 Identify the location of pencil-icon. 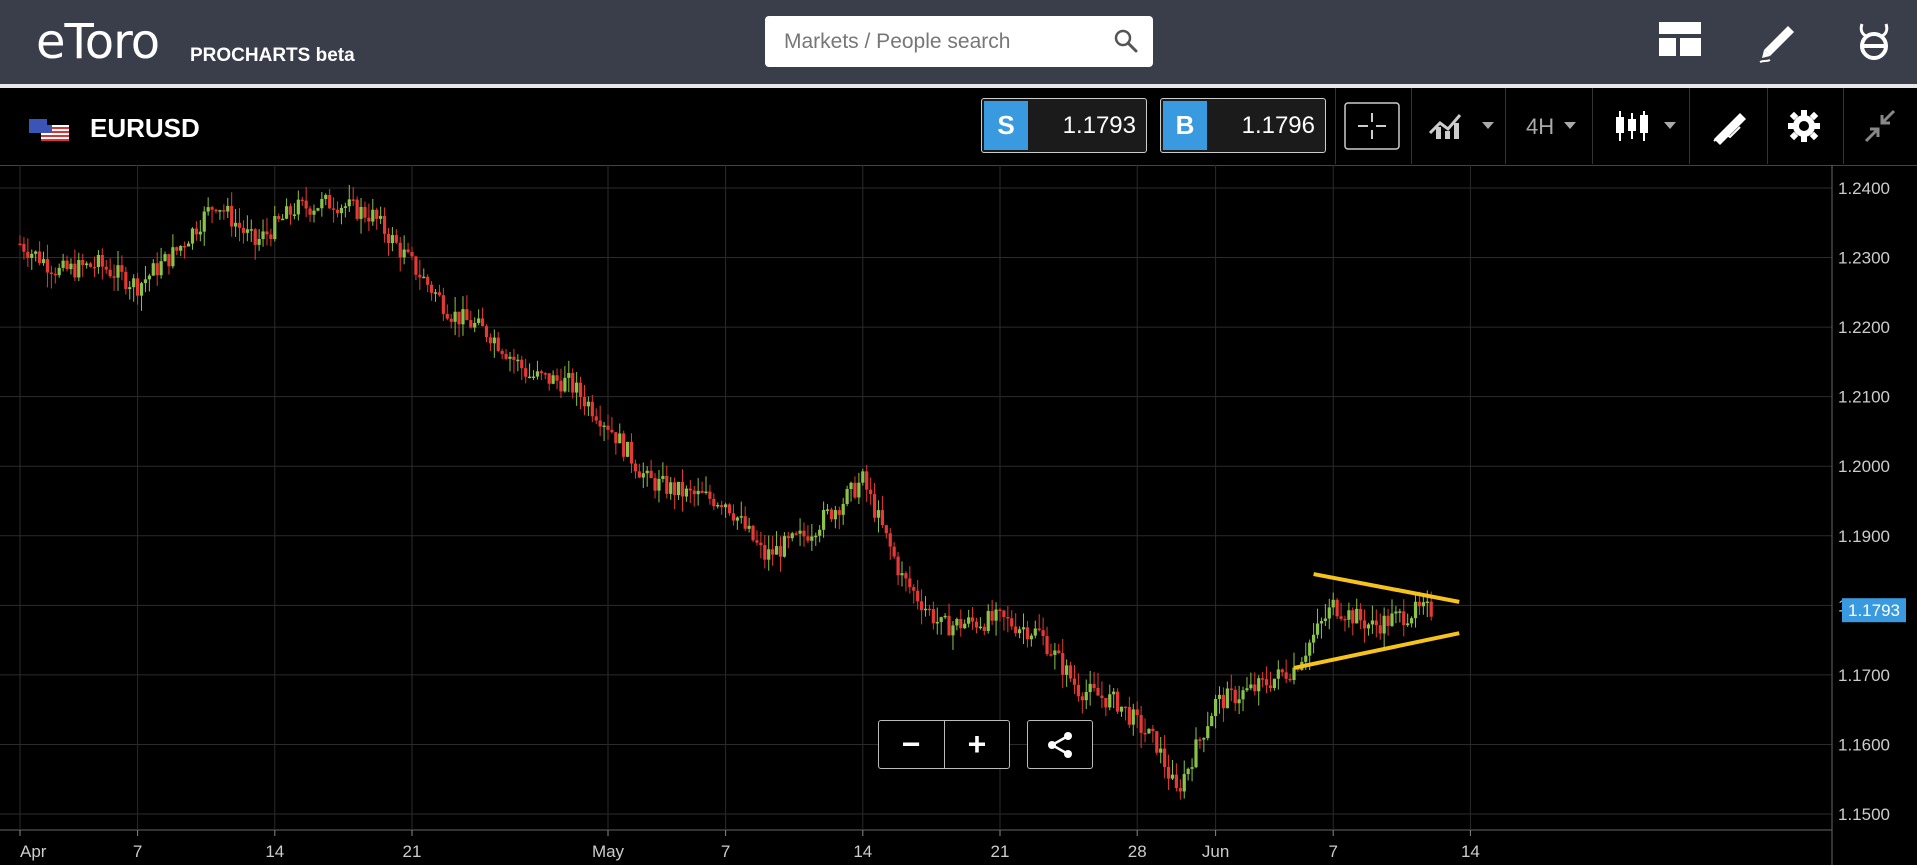
(1778, 40).